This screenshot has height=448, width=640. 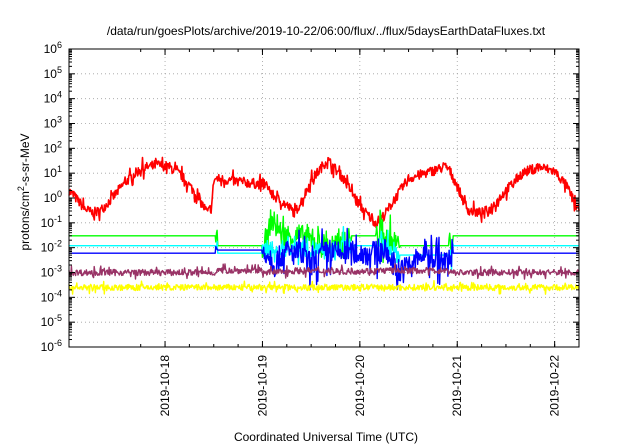 I want to click on y-tick-label-exp: -2, so click(x=58, y=244).